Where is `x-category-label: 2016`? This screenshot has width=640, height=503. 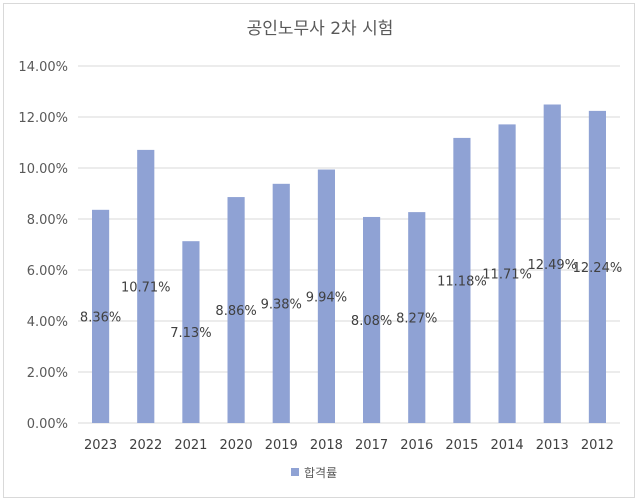 x-category-label: 2016 is located at coordinates (416, 445).